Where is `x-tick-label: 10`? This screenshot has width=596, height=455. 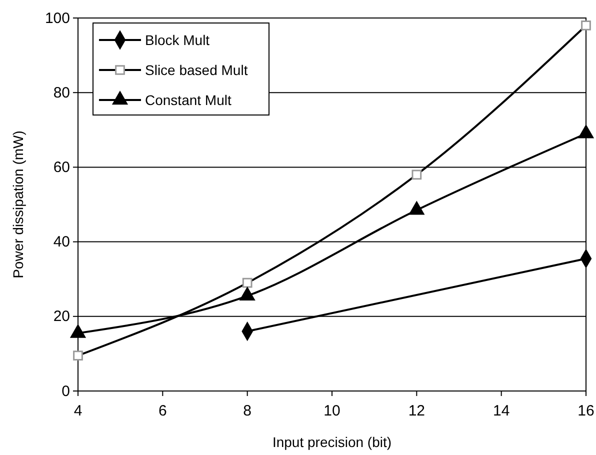 x-tick-label: 10 is located at coordinates (332, 411).